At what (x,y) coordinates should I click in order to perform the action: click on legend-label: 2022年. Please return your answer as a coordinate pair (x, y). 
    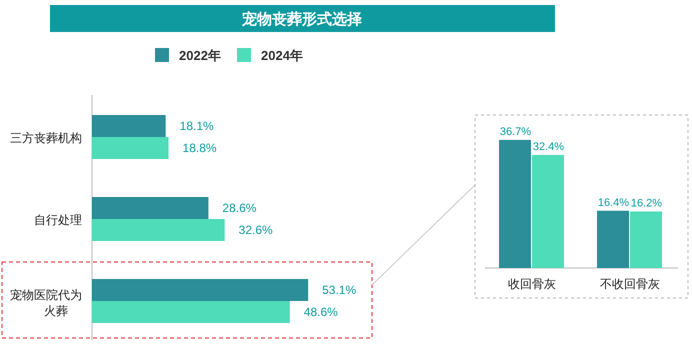
    Looking at the image, I should click on (200, 55).